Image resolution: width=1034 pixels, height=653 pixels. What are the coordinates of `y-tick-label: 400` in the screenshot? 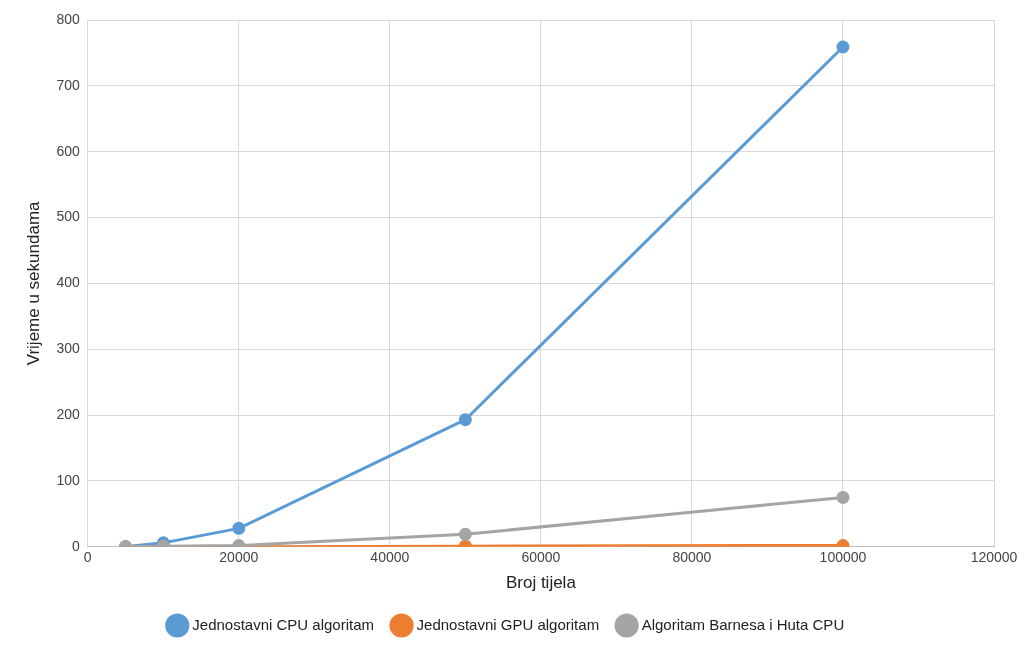 It's located at (68, 282).